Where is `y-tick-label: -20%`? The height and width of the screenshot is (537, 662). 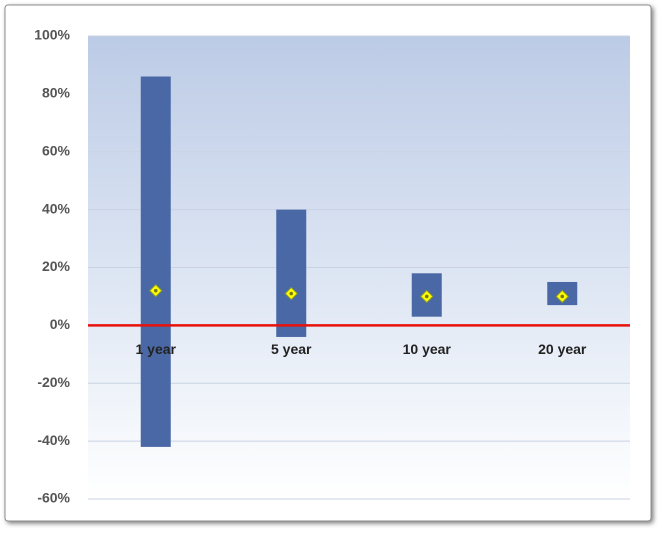 y-tick-label: -20% is located at coordinates (53, 382).